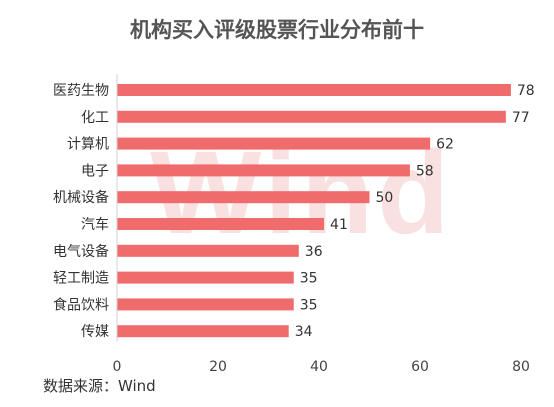 The height and width of the screenshot is (407, 554). I want to click on category-label: 汽车, so click(95, 224).